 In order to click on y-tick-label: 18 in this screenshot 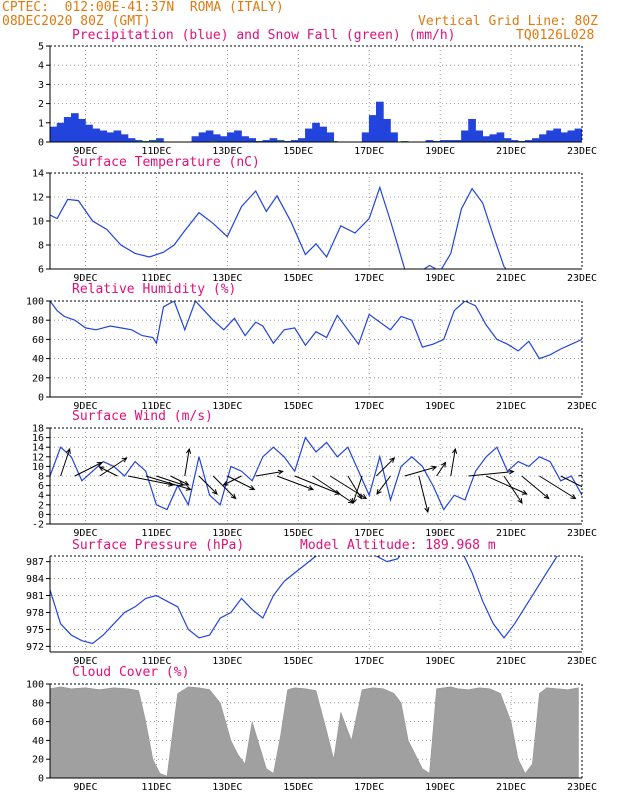, I will do `click(38, 429)`.